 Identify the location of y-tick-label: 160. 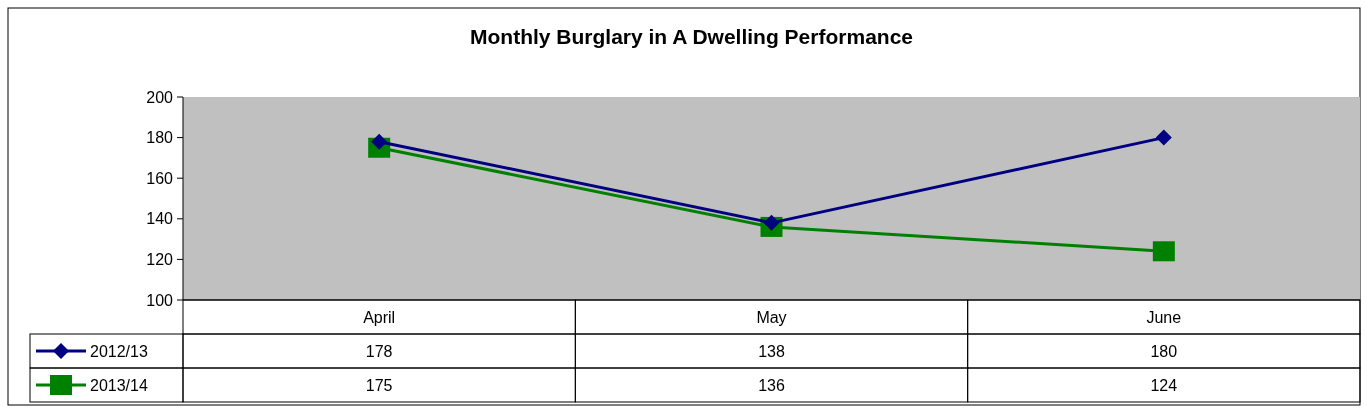
(160, 178).